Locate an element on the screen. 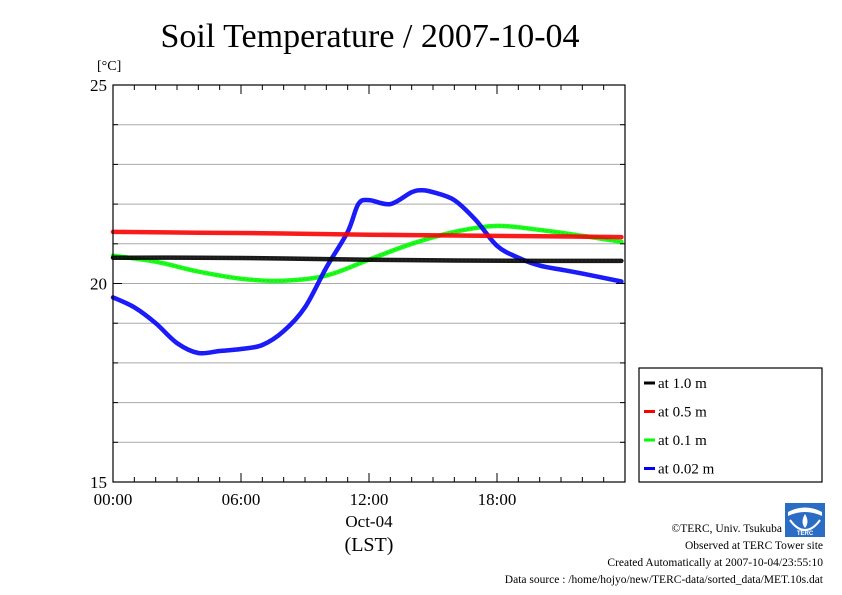 The height and width of the screenshot is (595, 842). terc-logo-text: TERC is located at coordinates (805, 534).